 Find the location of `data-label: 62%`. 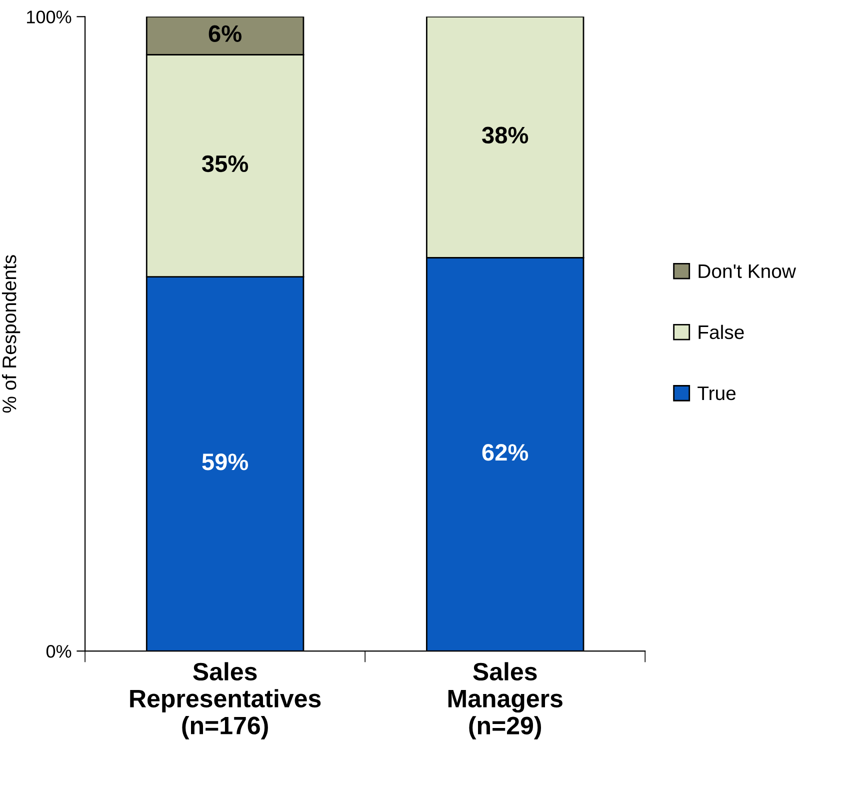

data-label: 62% is located at coordinates (505, 452).